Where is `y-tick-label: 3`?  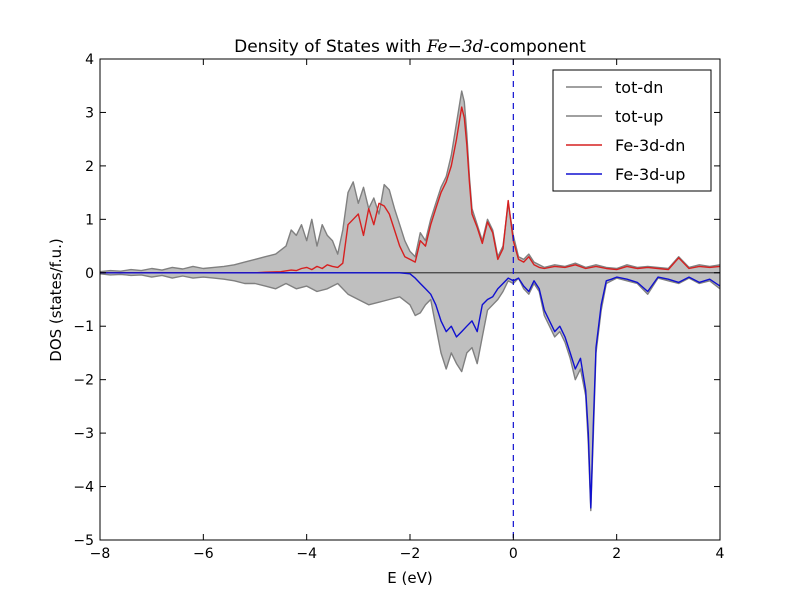 y-tick-label: 3 is located at coordinates (89, 113).